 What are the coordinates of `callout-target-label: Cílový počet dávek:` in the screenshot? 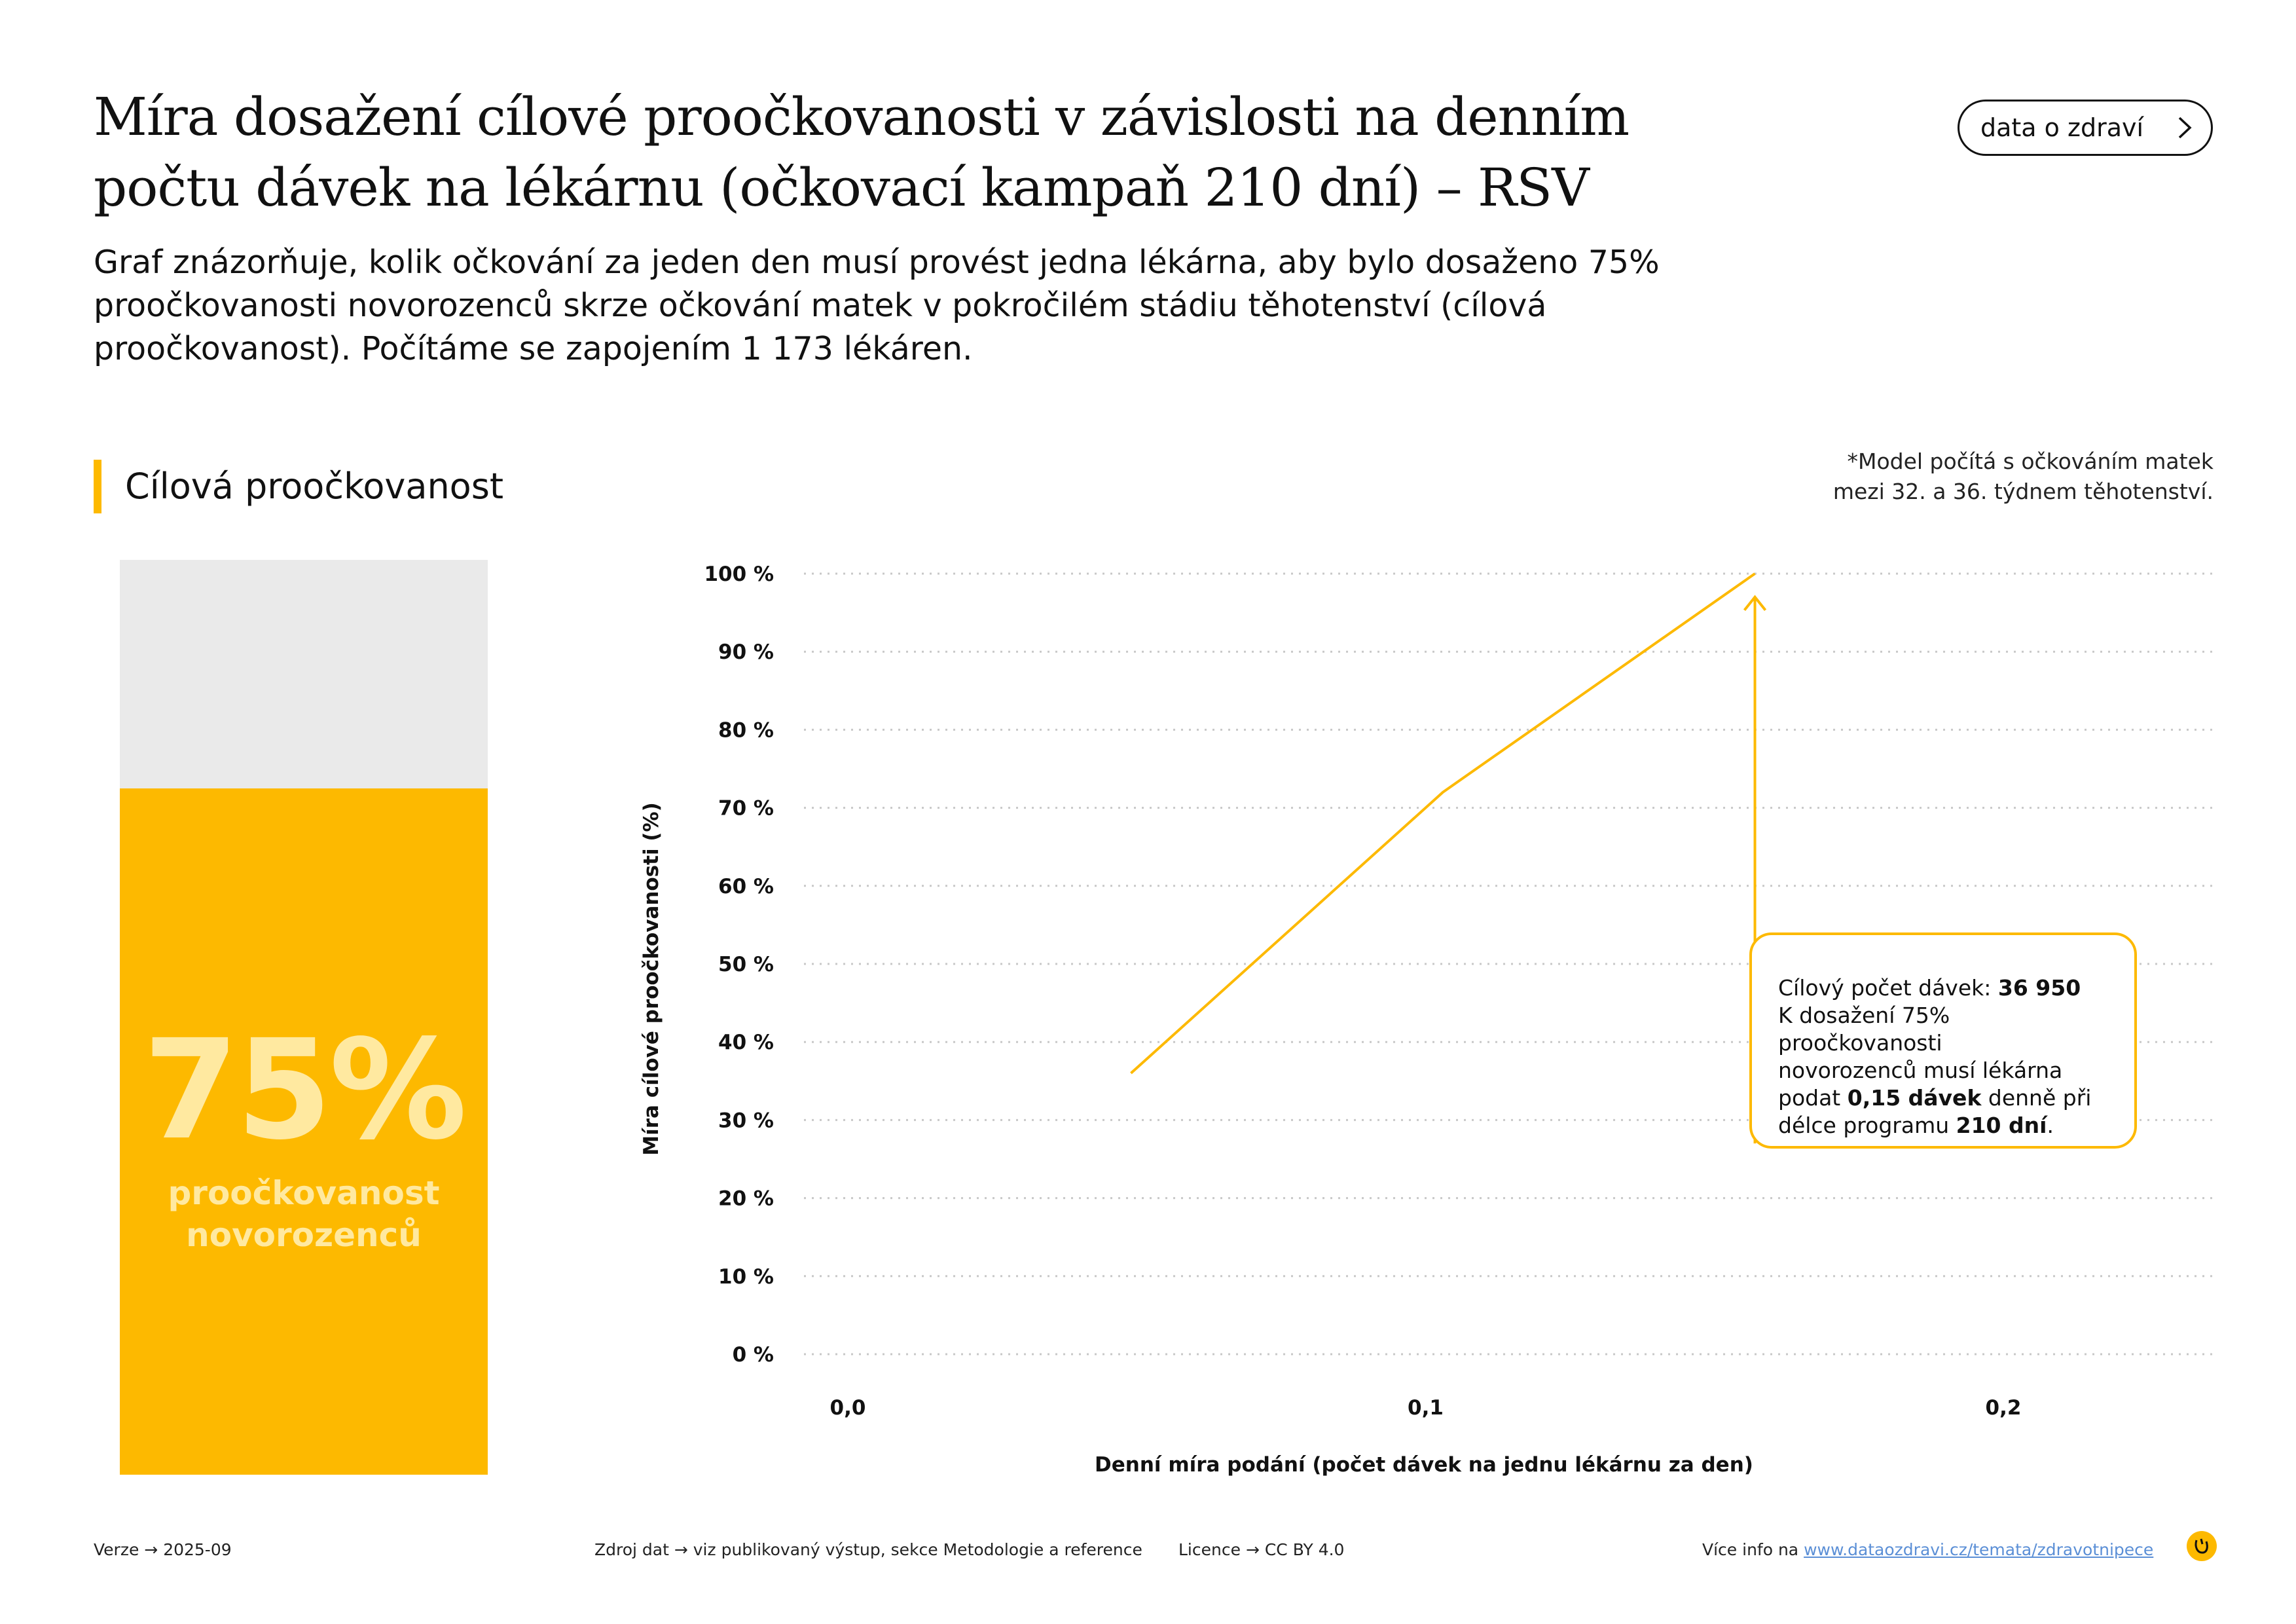 It's located at (1888, 988).